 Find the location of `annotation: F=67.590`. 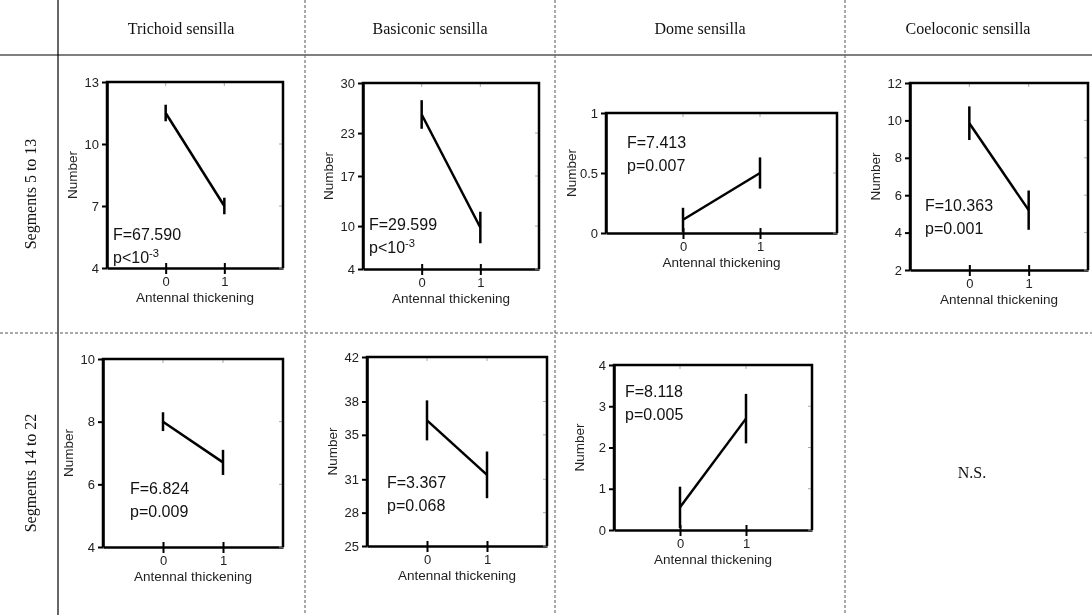

annotation: F=67.590 is located at coordinates (147, 234).